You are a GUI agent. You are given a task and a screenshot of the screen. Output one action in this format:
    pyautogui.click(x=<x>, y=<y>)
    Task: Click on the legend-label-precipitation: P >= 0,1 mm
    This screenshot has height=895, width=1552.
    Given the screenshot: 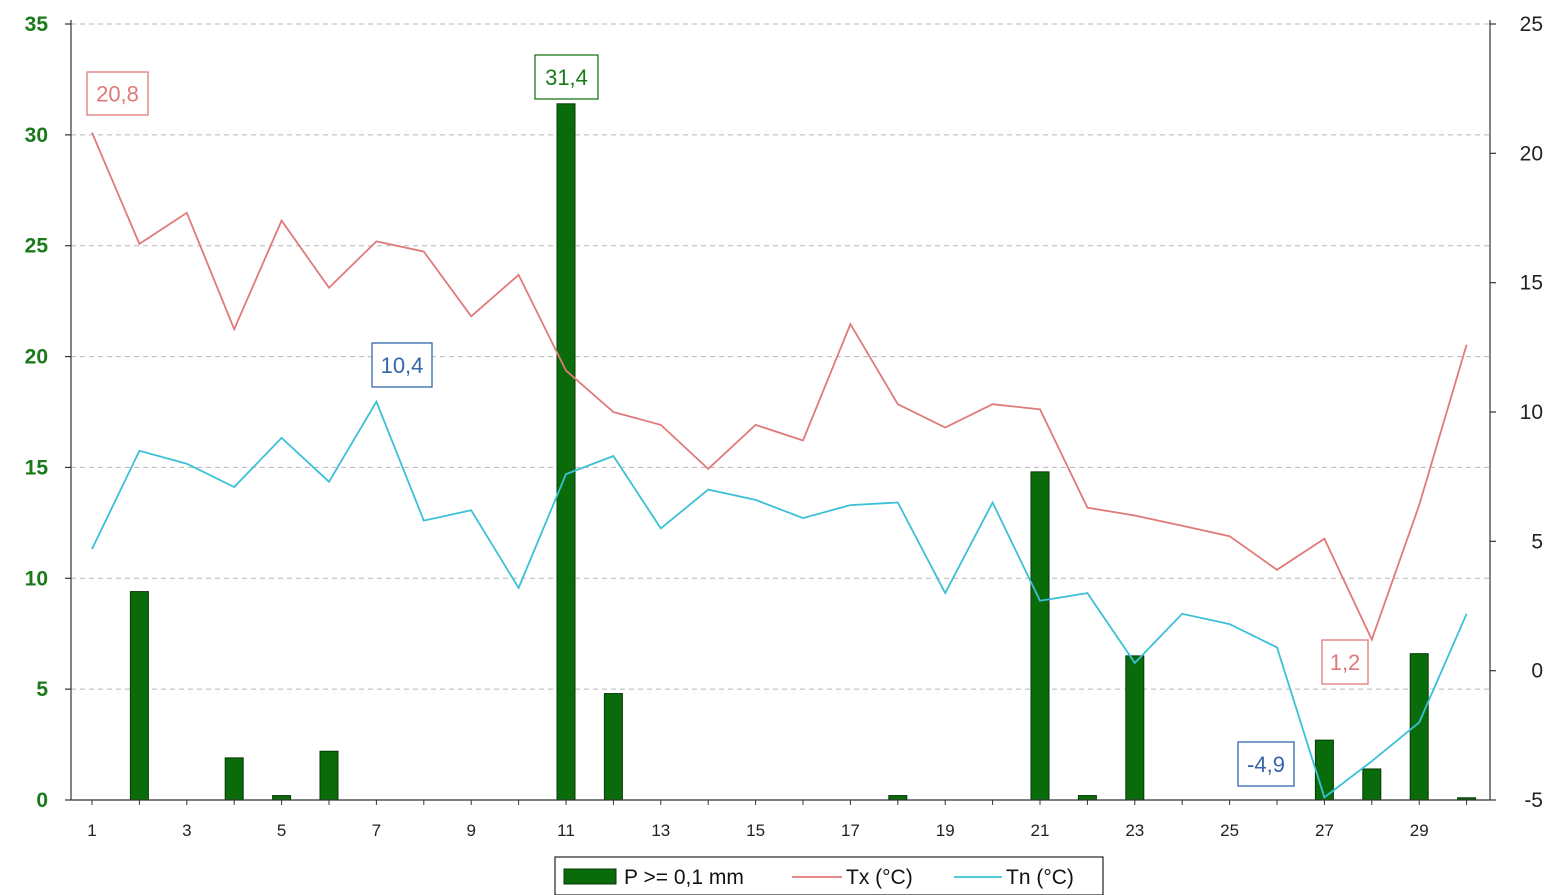 What is the action you would take?
    pyautogui.click(x=684, y=877)
    